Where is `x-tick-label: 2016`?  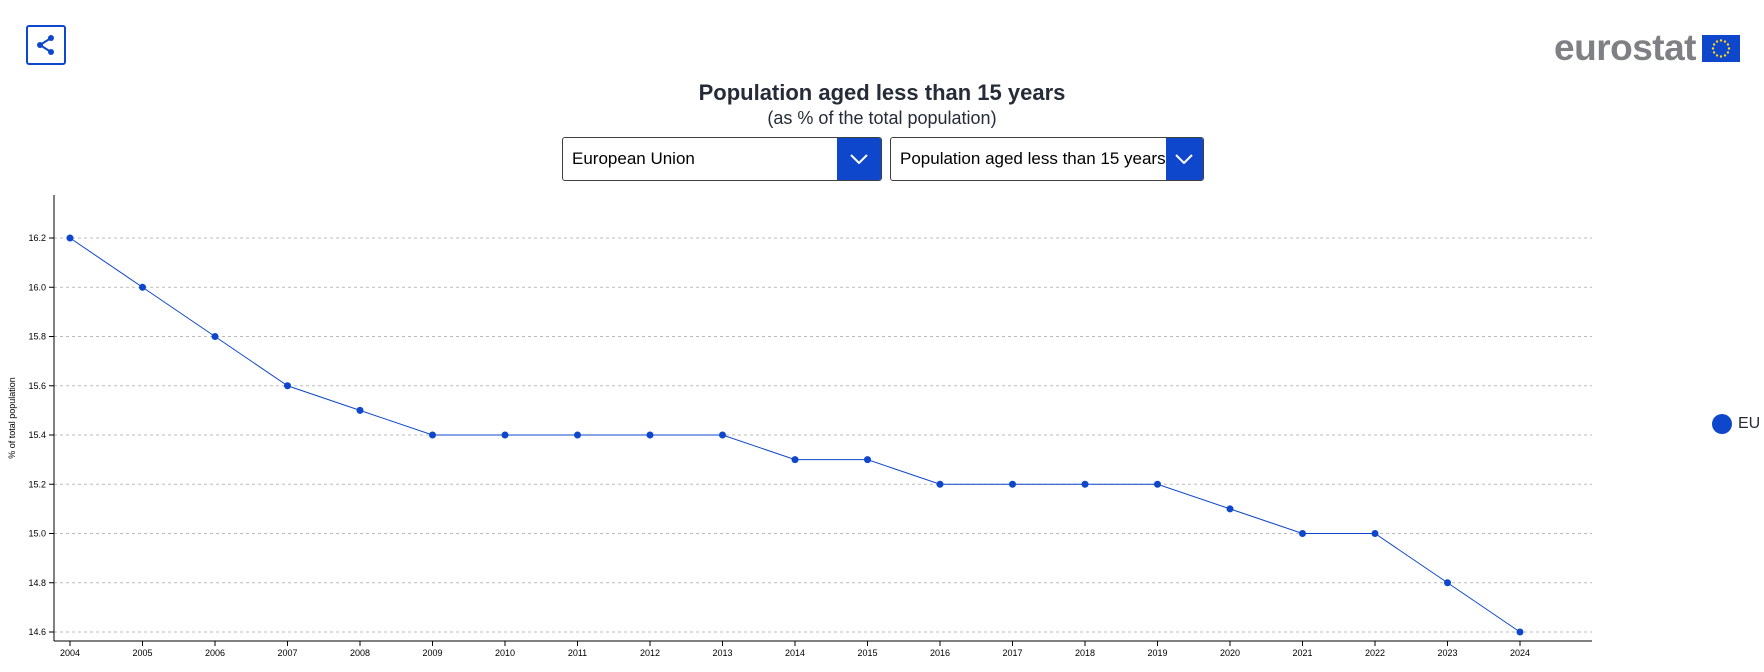
x-tick-label: 2016 is located at coordinates (940, 653).